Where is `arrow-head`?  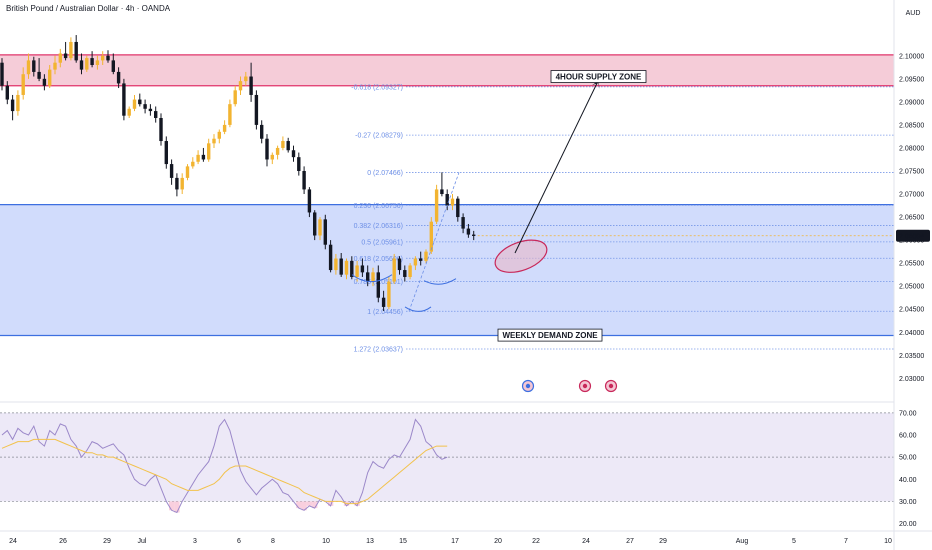
arrow-head is located at coordinates (596, 85).